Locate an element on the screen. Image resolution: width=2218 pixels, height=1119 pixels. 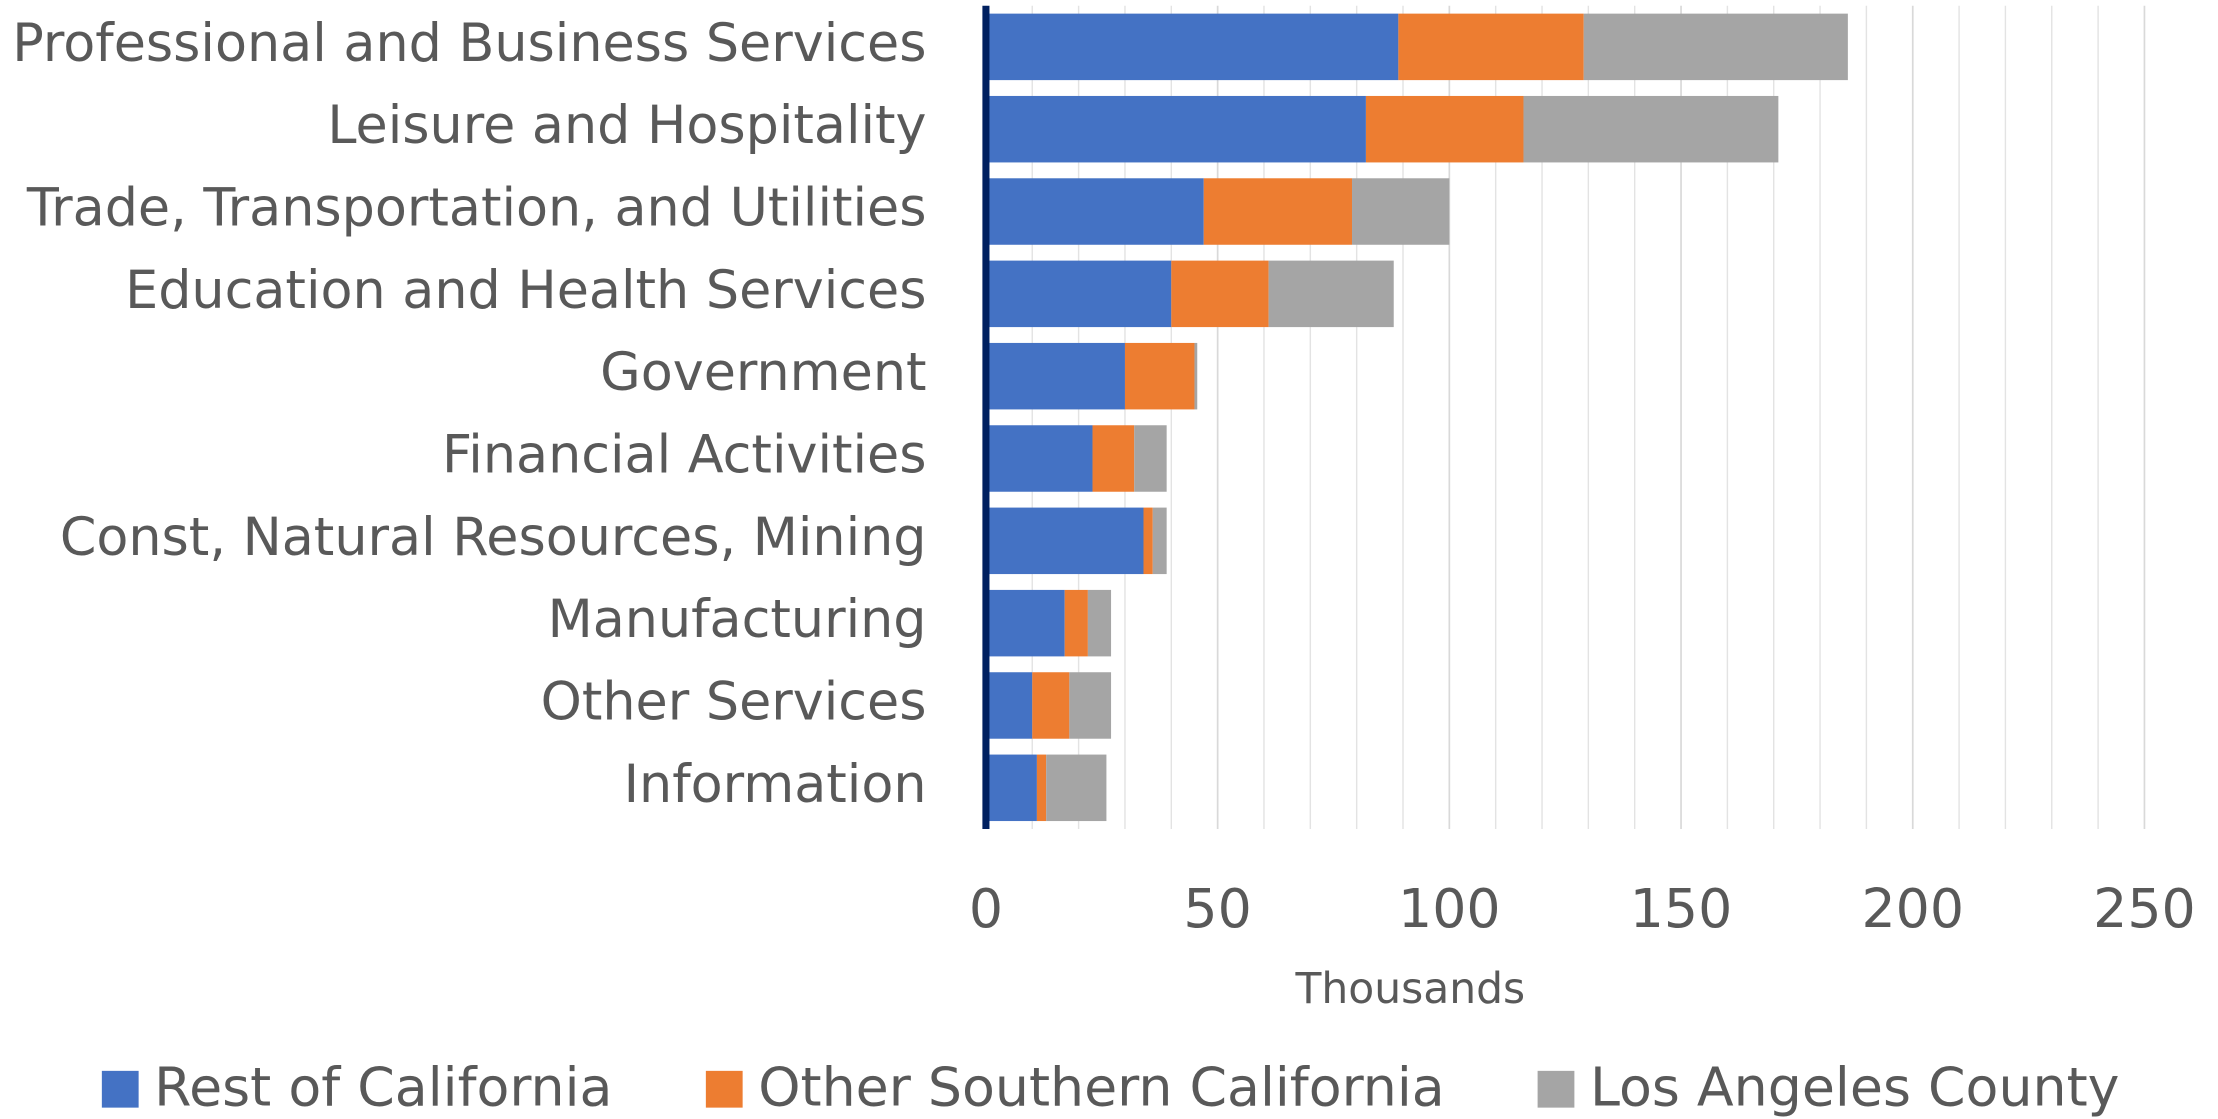
legend-label: Other Southern California is located at coordinates (1101, 1086).